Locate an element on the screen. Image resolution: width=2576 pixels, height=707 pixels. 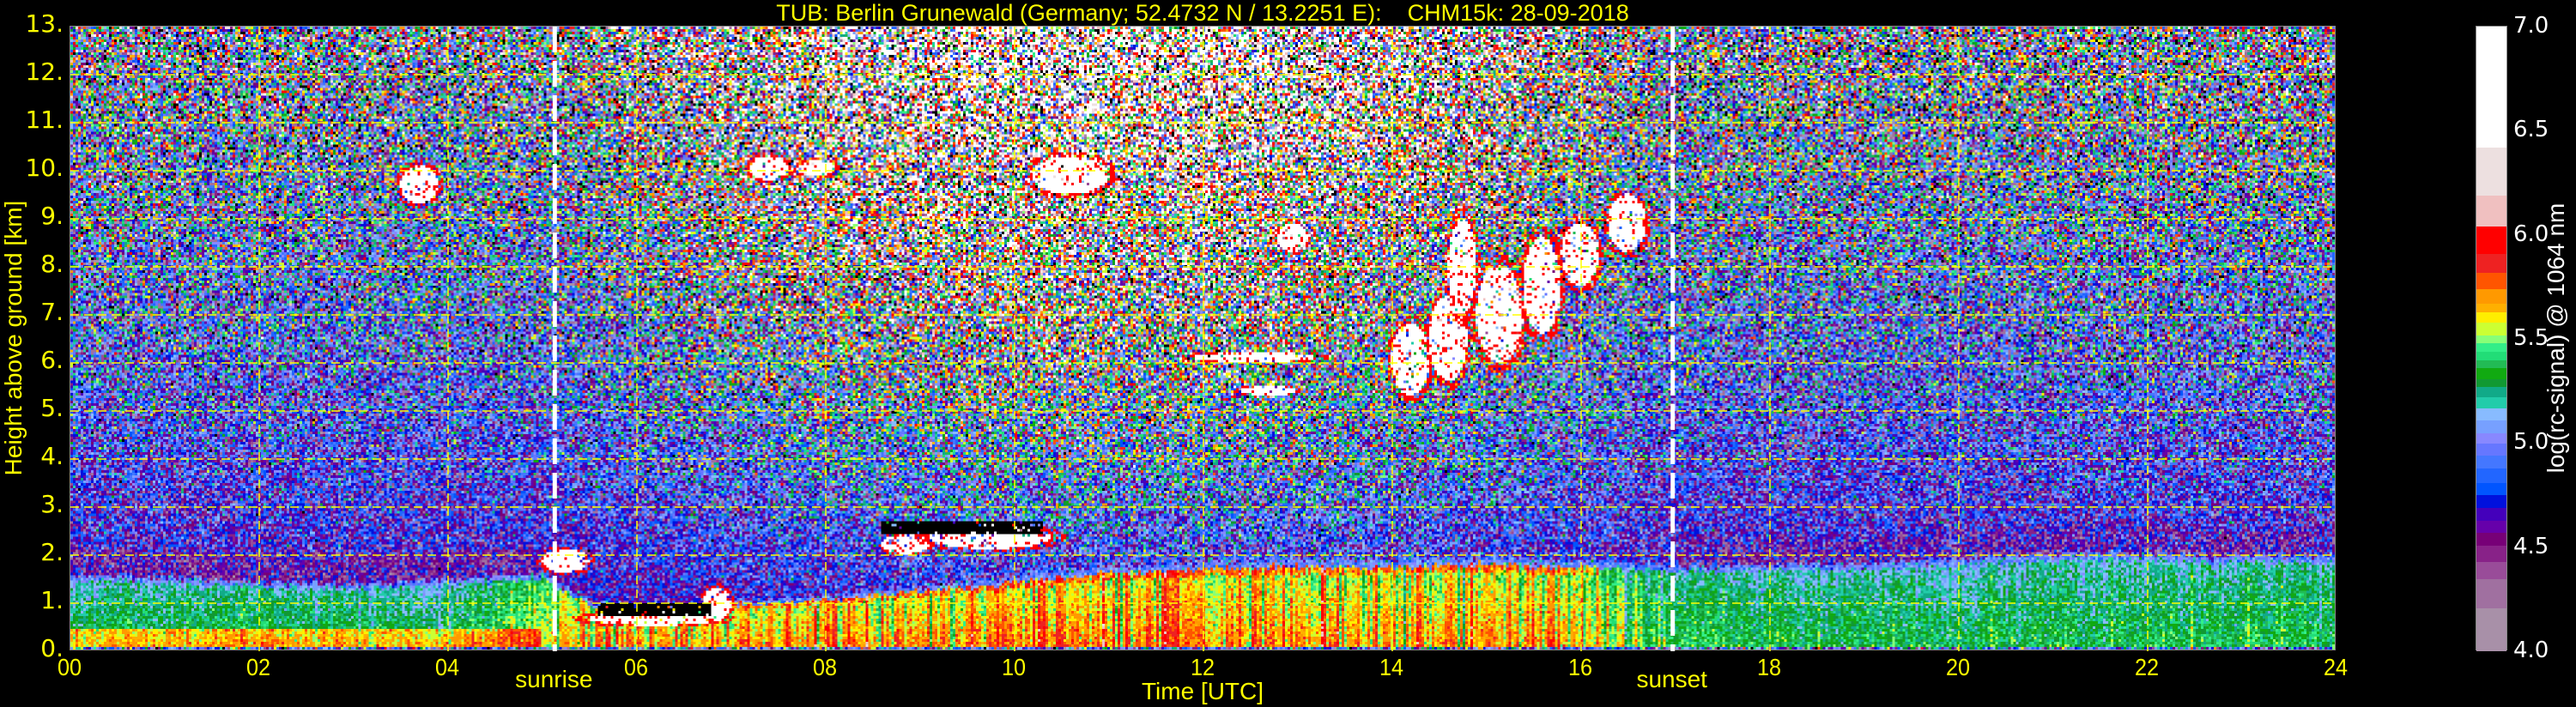
x-tick-label: 24 is located at coordinates (2336, 667).